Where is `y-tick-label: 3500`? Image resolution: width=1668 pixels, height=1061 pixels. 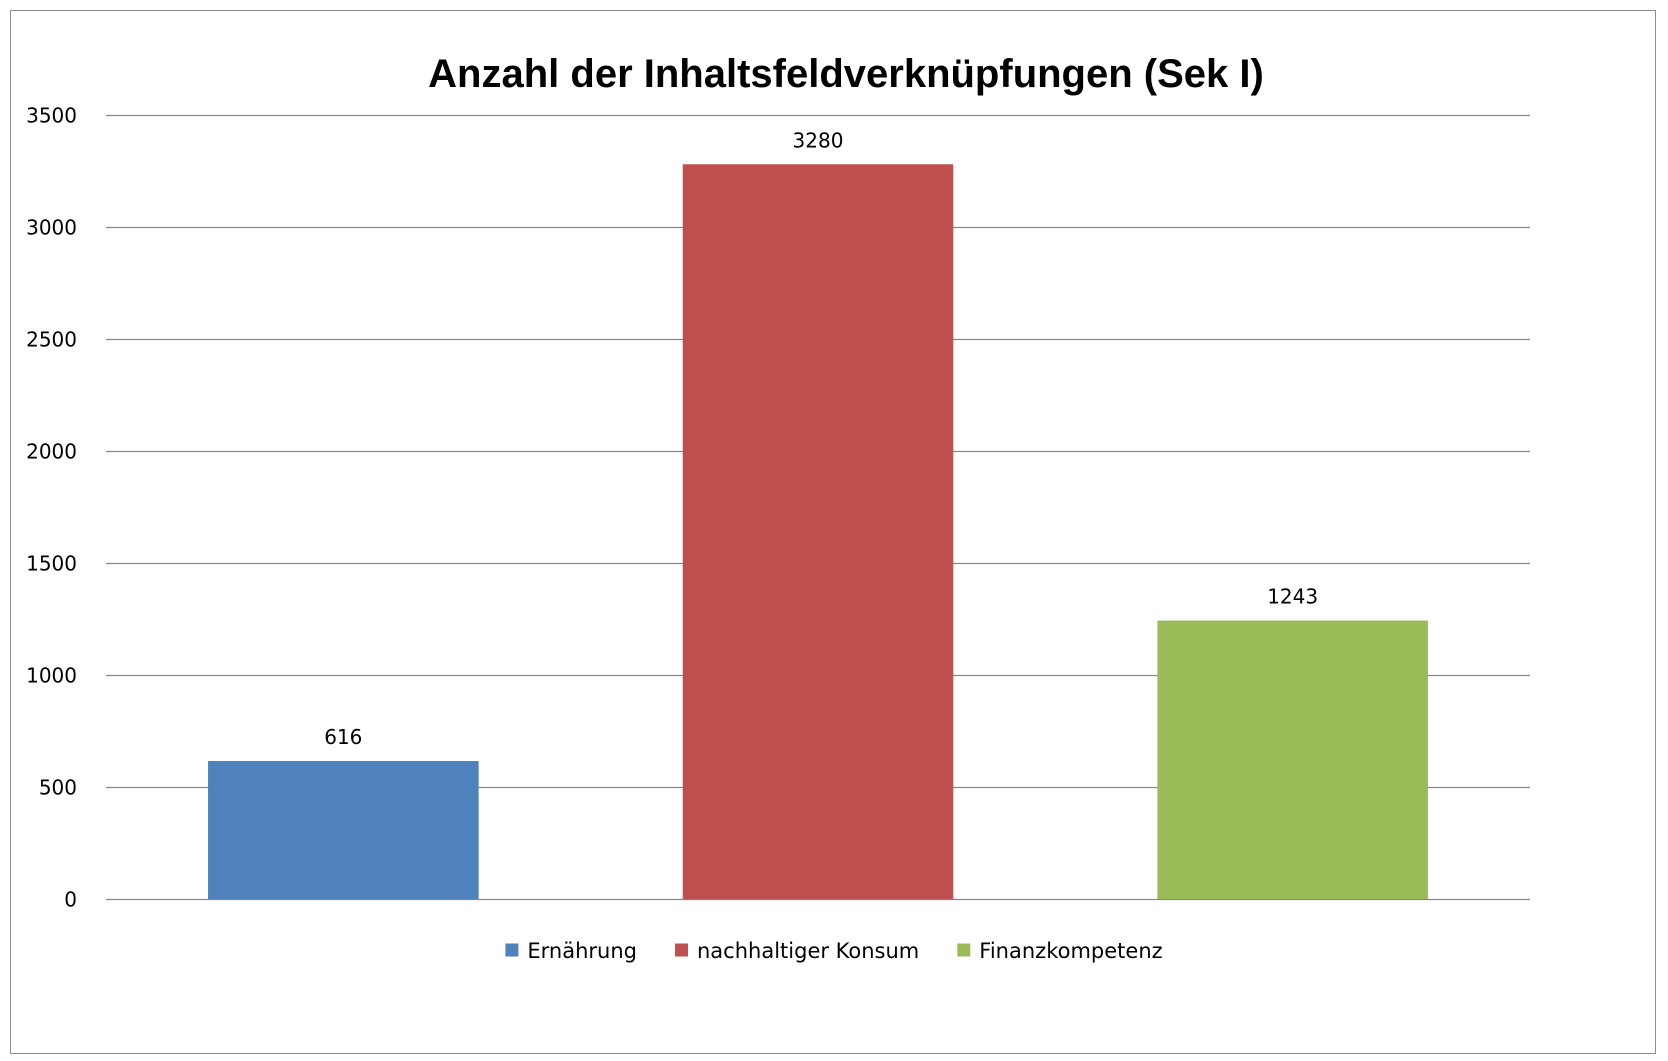
y-tick-label: 3500 is located at coordinates (51, 116).